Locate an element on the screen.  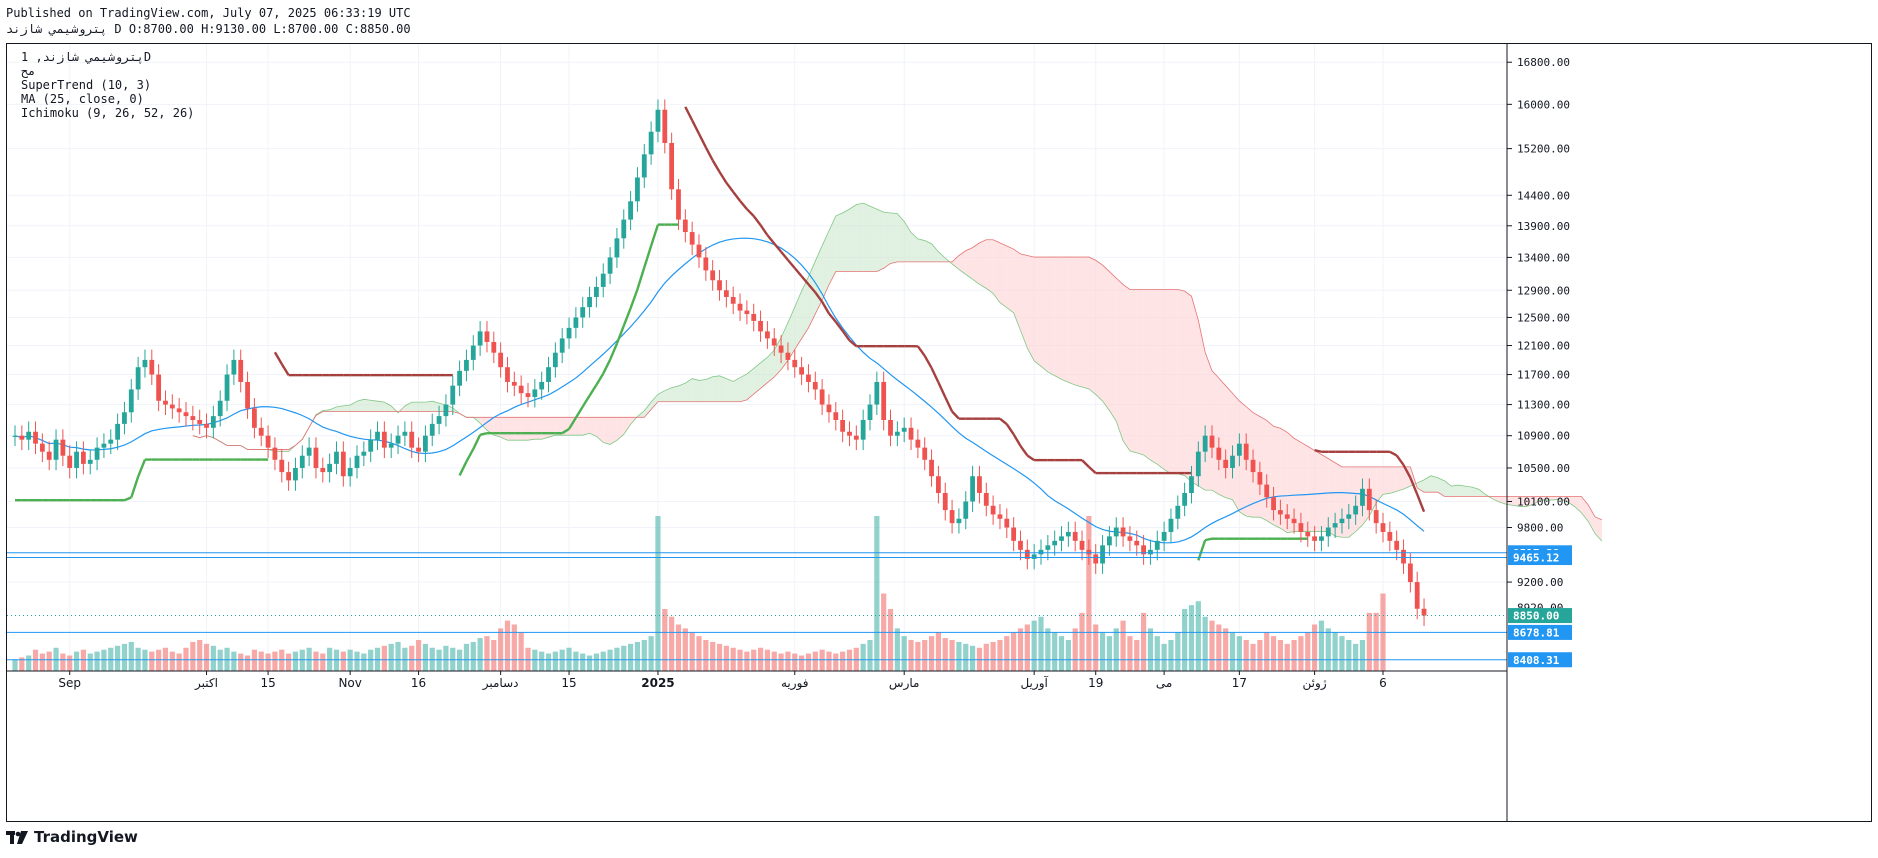
legend-symbol: ﭘﺘﺮﻭﺷﻴﻤﻲ ﺷﺎﺯﻧﺪ, 1D is located at coordinates (86, 57).